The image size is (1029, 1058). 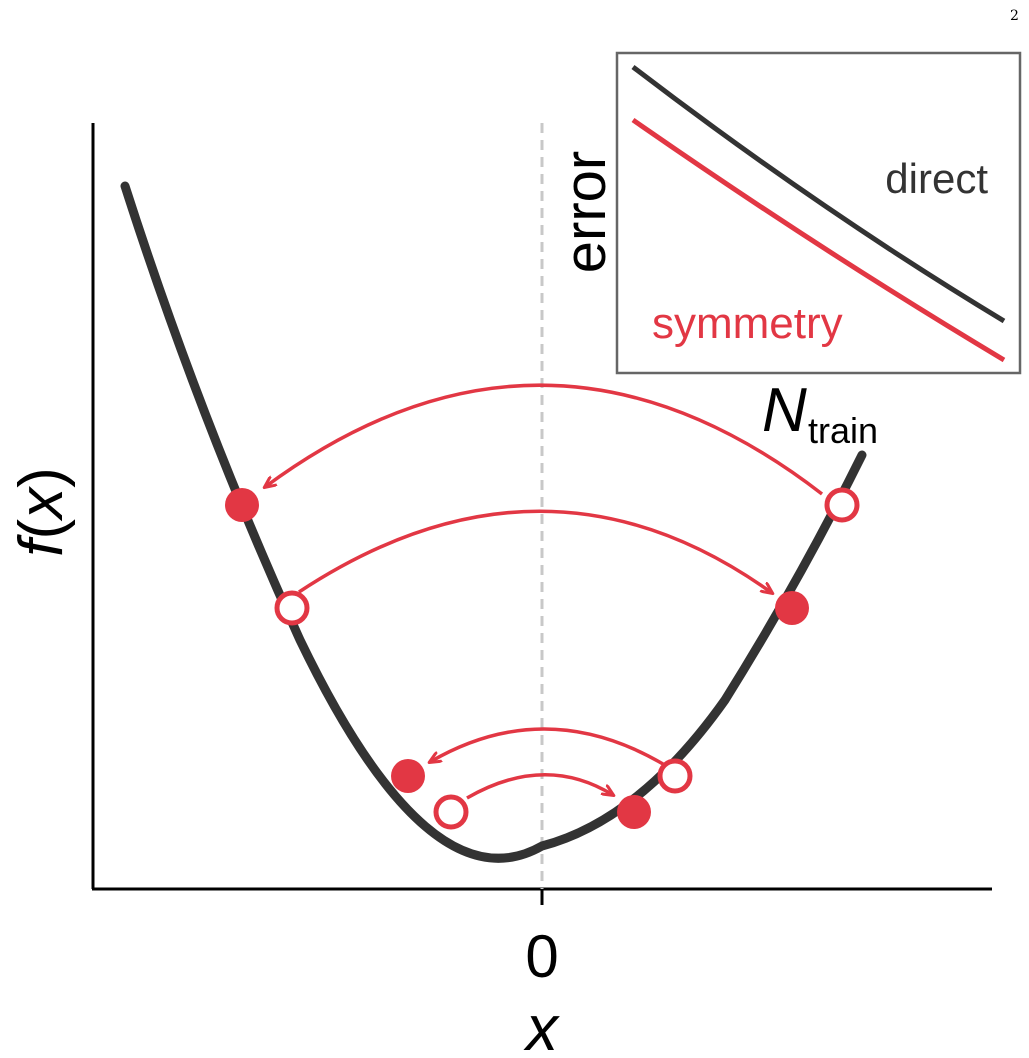 I want to click on inset-x-label-subscript: train, so click(x=843, y=430).